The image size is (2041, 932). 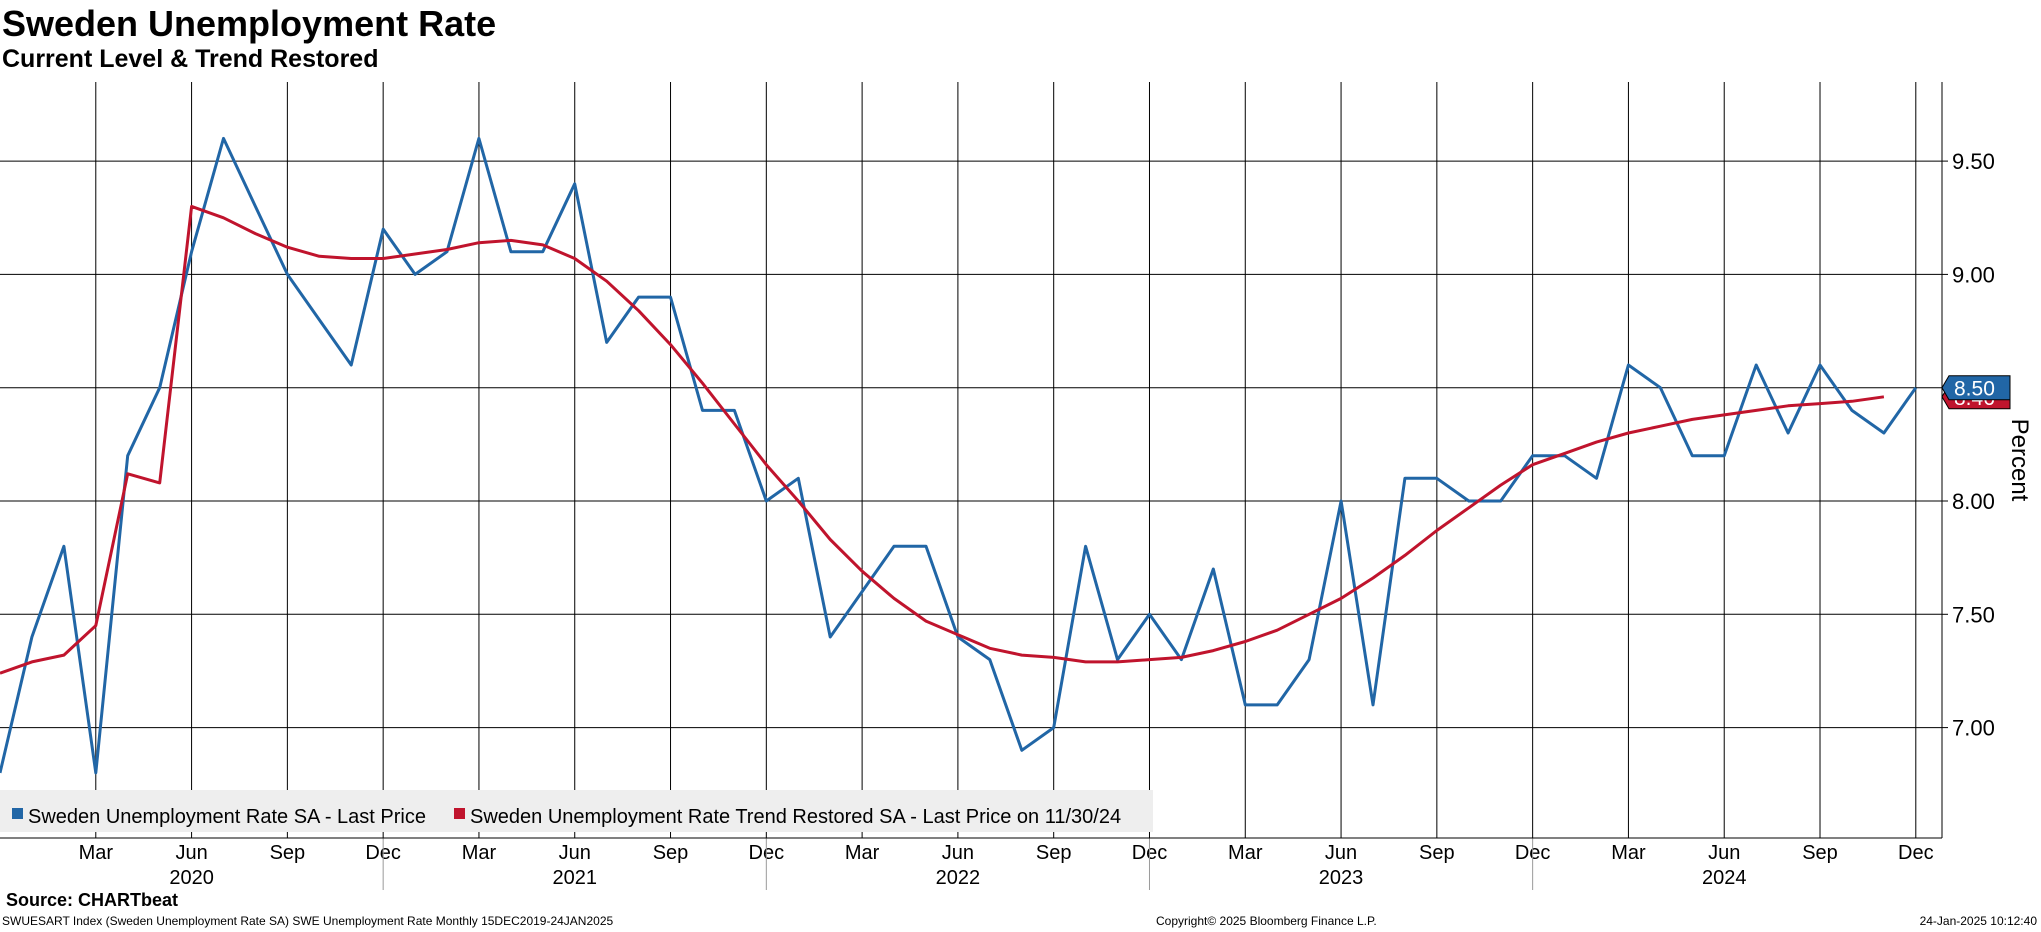 I want to click on legend-background, so click(x=576, y=811).